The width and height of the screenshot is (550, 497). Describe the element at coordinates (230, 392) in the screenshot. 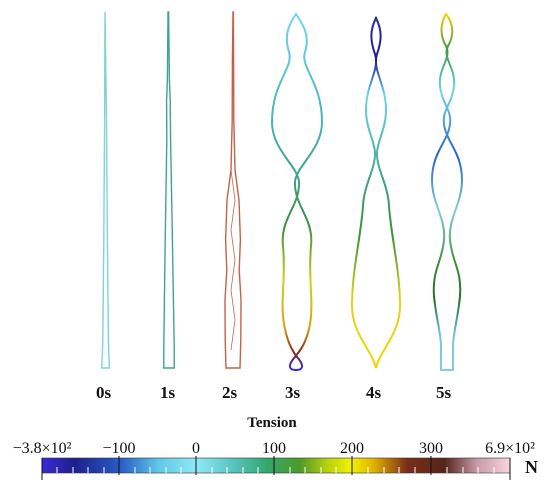

I see `frame-2s-label: 2s` at that location.